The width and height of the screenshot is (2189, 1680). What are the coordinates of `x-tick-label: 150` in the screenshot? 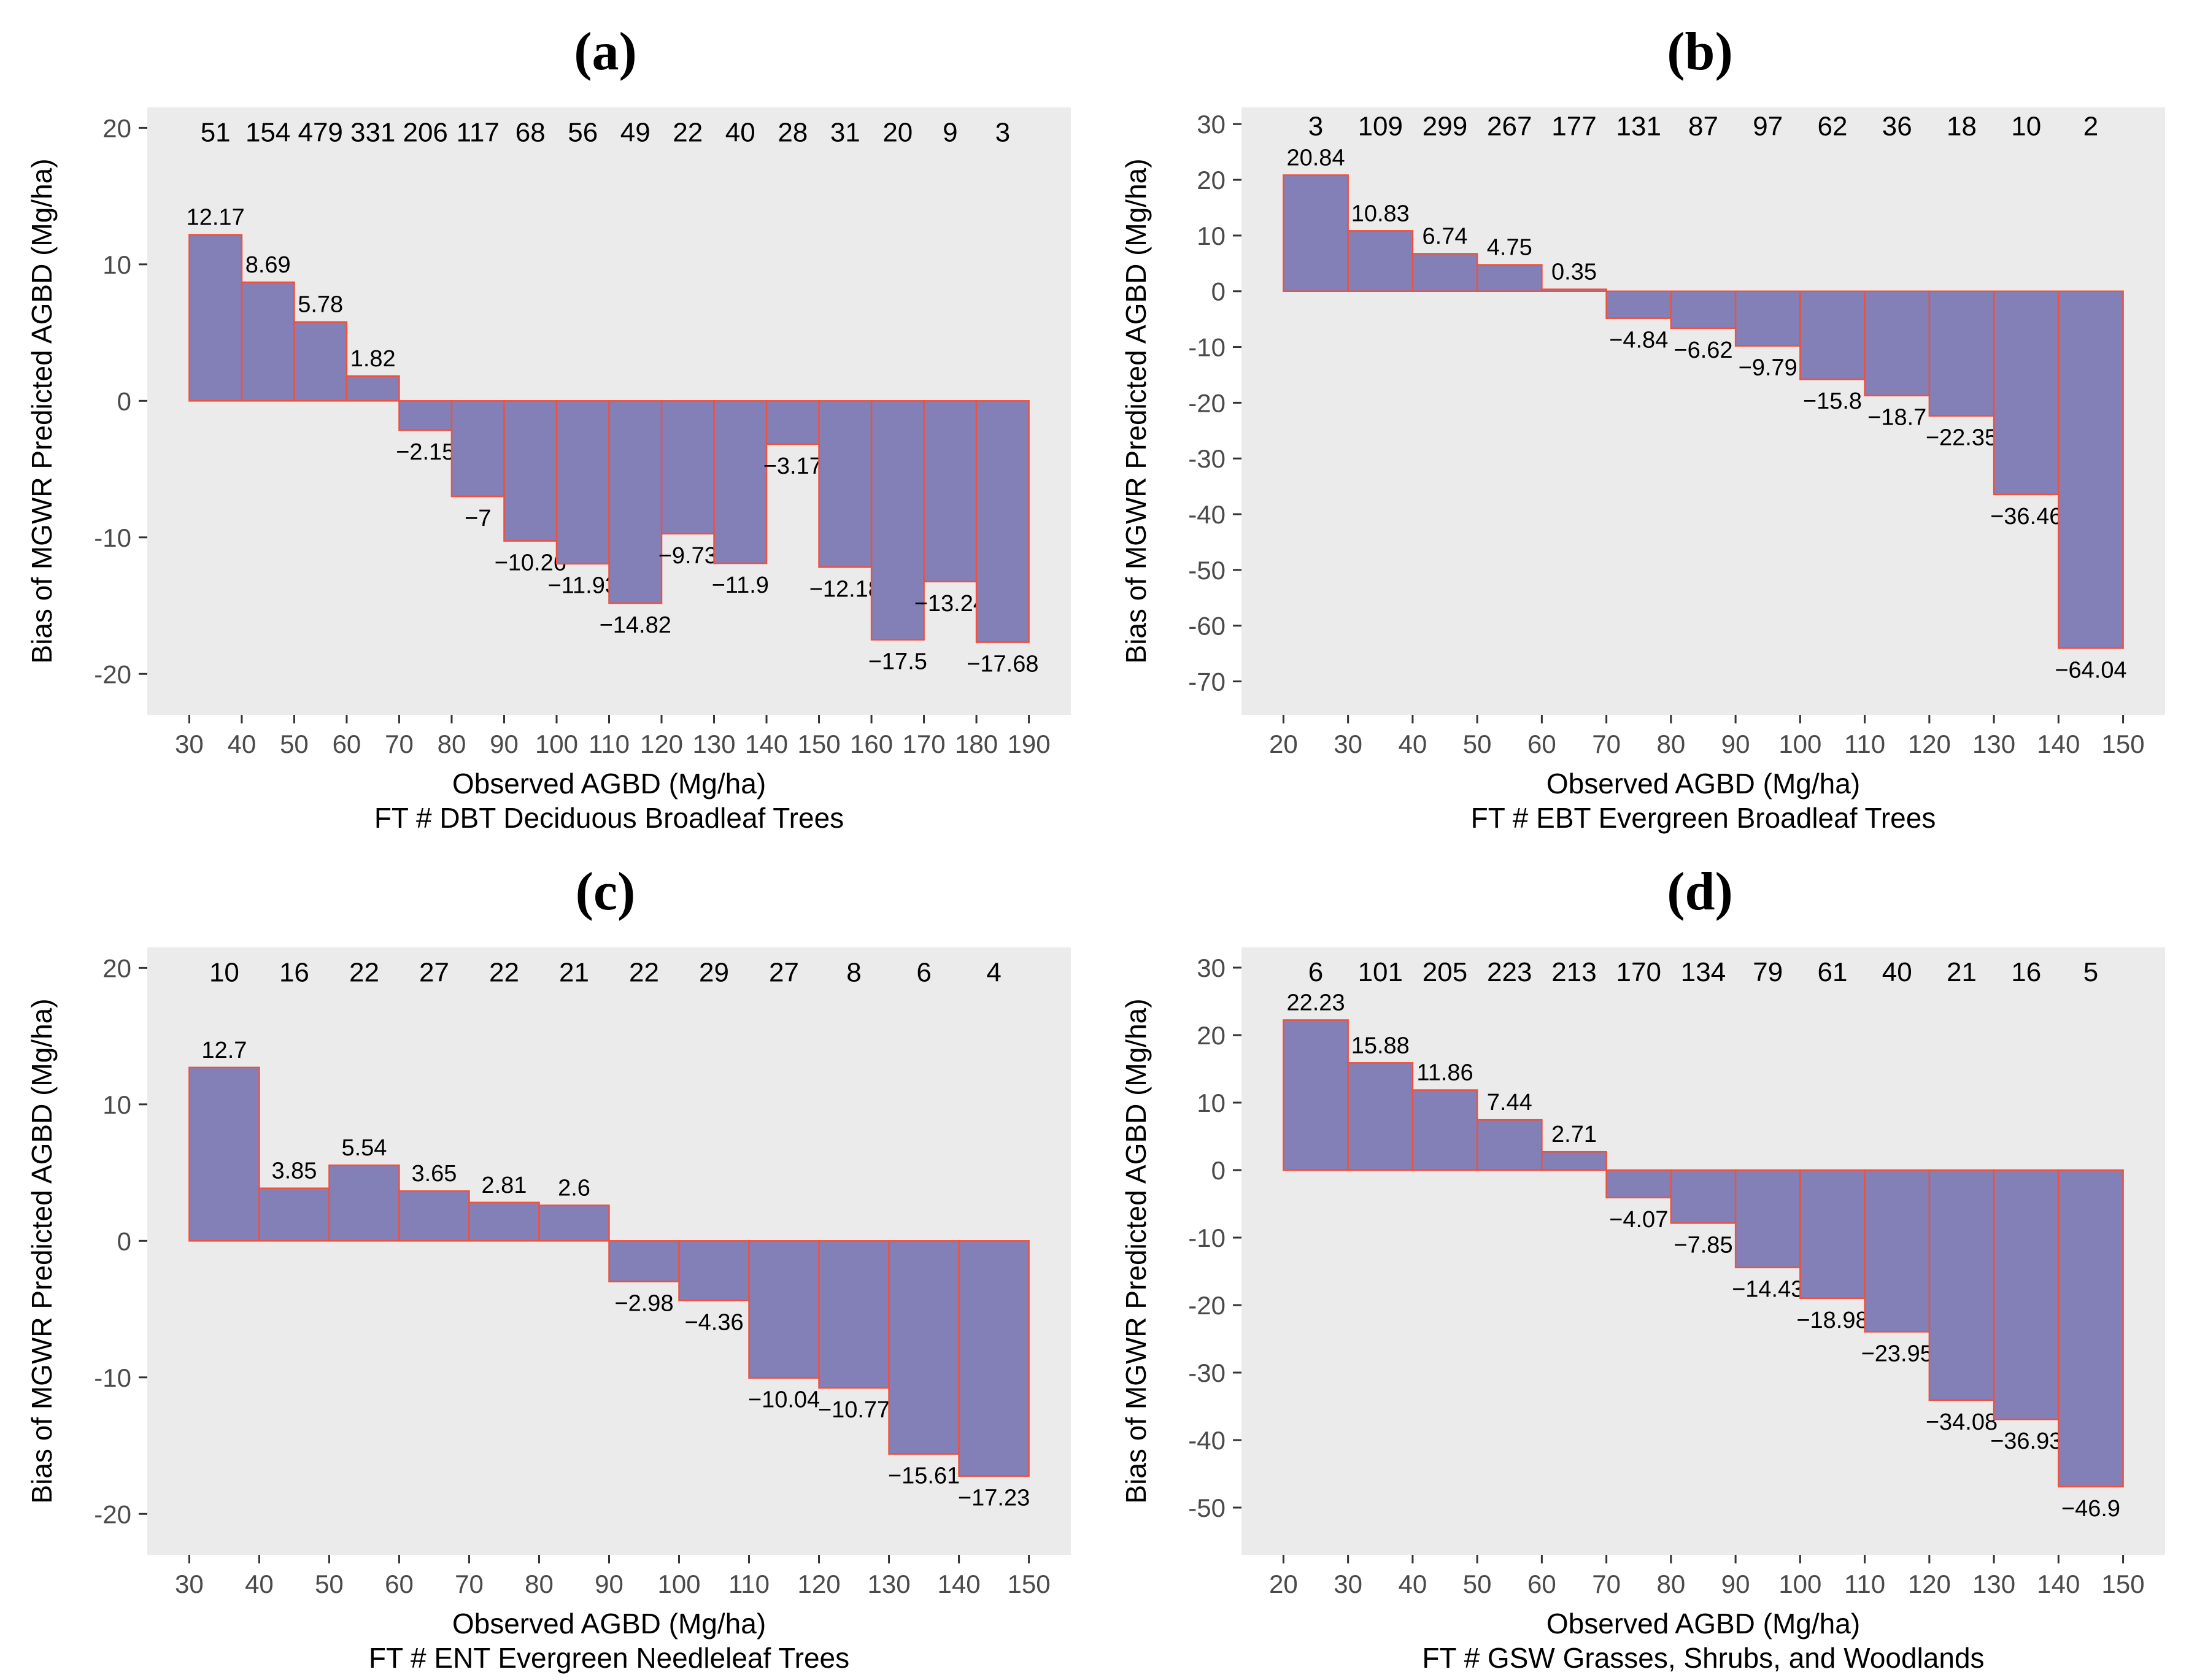 It's located at (2123, 744).